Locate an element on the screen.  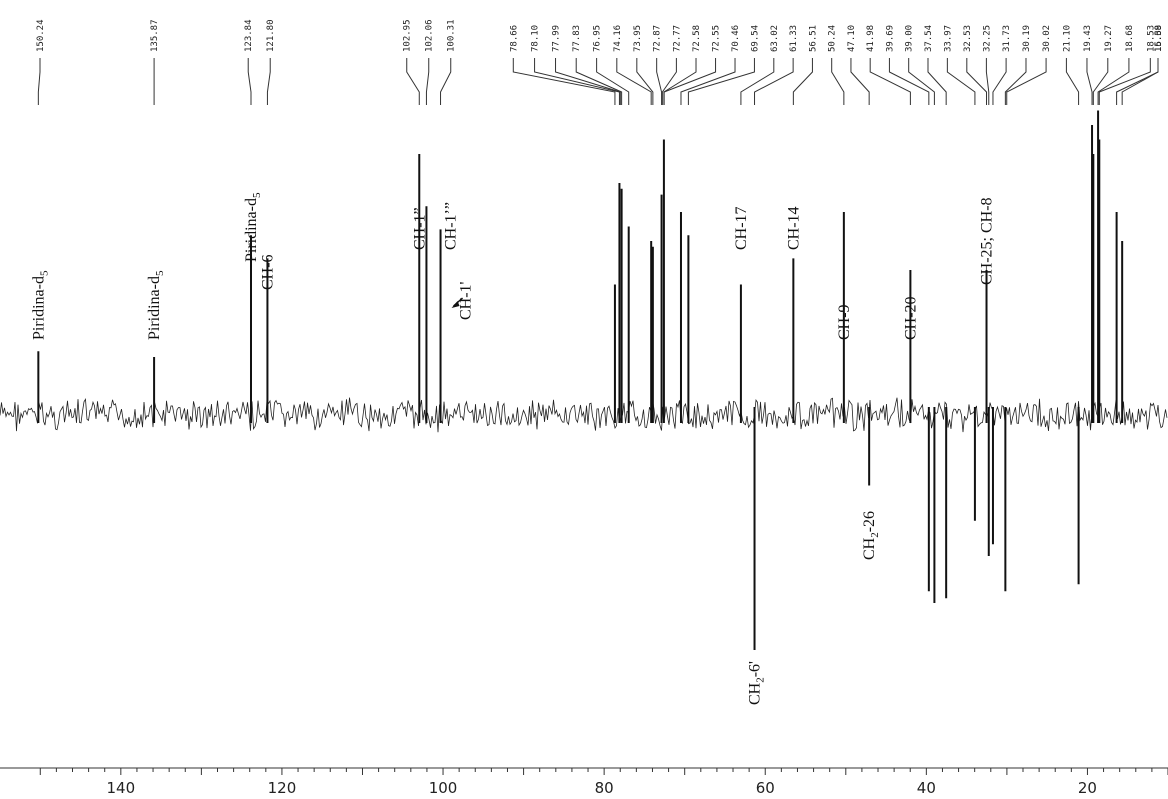
axis-tick-label: 60 is located at coordinates (765, 788).